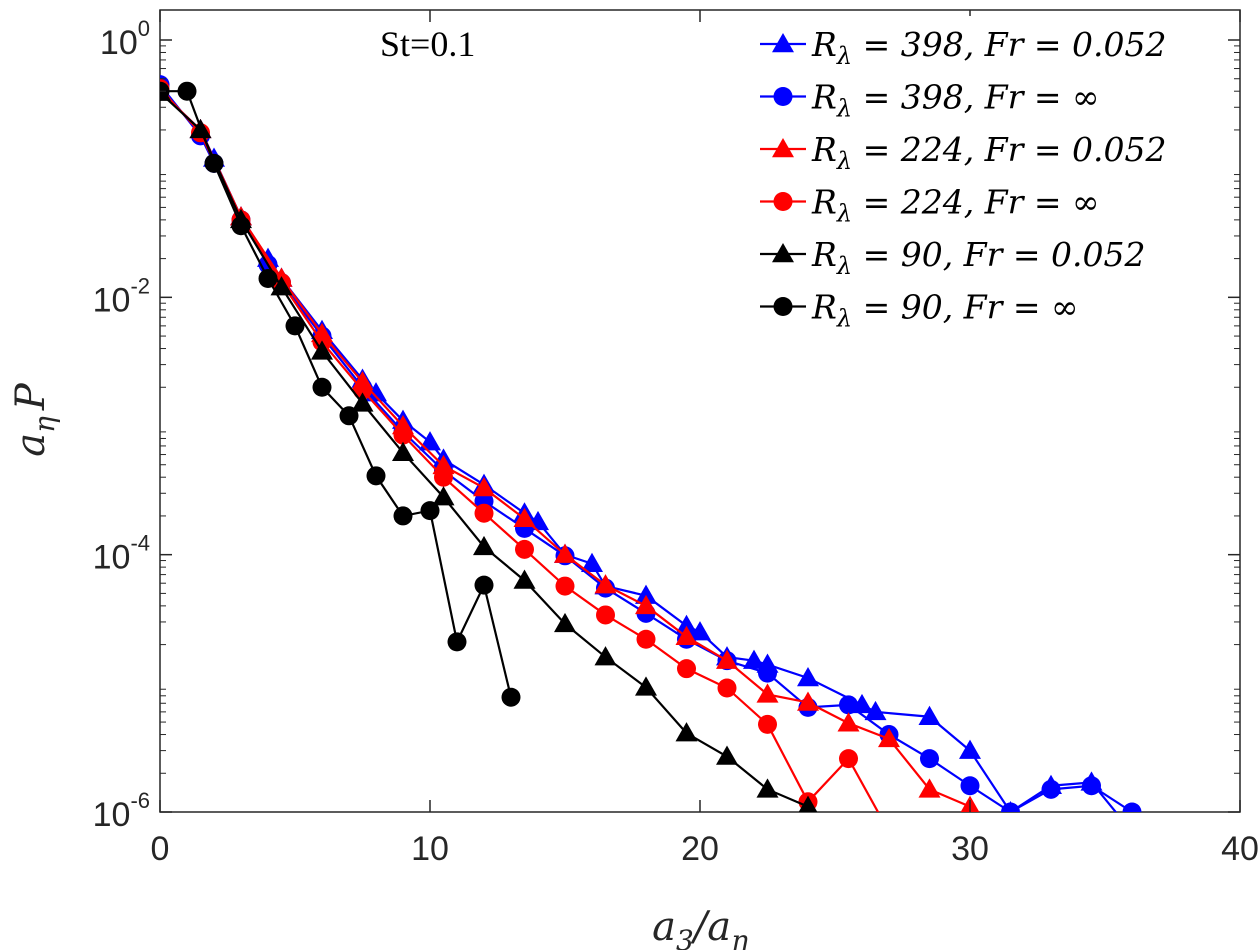 The width and height of the screenshot is (1260, 950). What do you see at coordinates (430, 849) in the screenshot?
I see `x-tick-label-1: 10` at bounding box center [430, 849].